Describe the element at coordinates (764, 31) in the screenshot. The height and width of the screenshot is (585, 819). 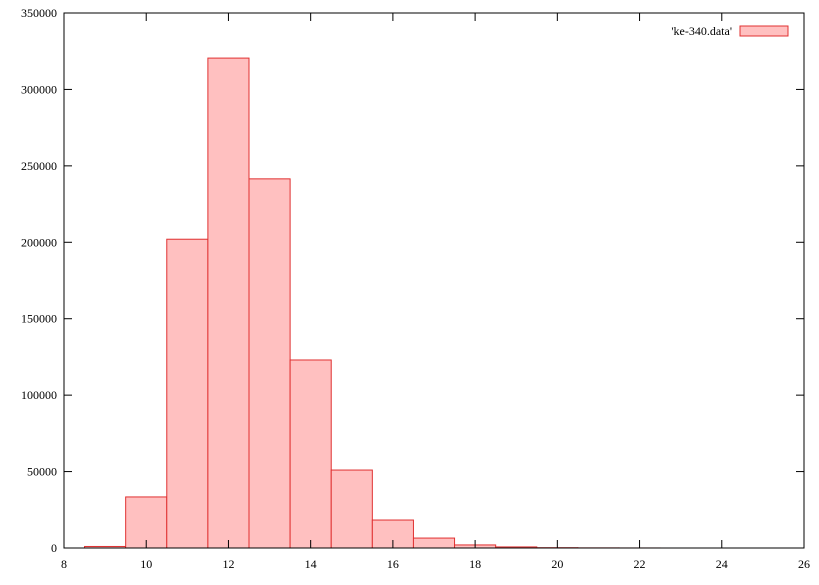
I see `legend-swatch` at that location.